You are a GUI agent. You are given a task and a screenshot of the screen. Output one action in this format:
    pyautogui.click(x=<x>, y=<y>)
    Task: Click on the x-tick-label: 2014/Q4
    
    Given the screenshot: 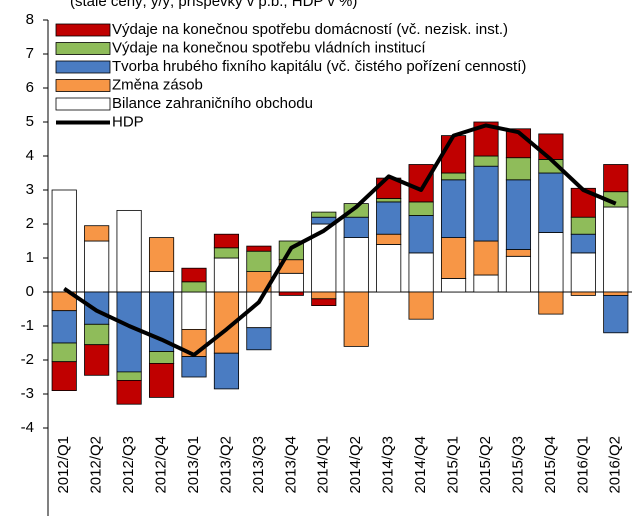 What is the action you would take?
    pyautogui.click(x=420, y=465)
    